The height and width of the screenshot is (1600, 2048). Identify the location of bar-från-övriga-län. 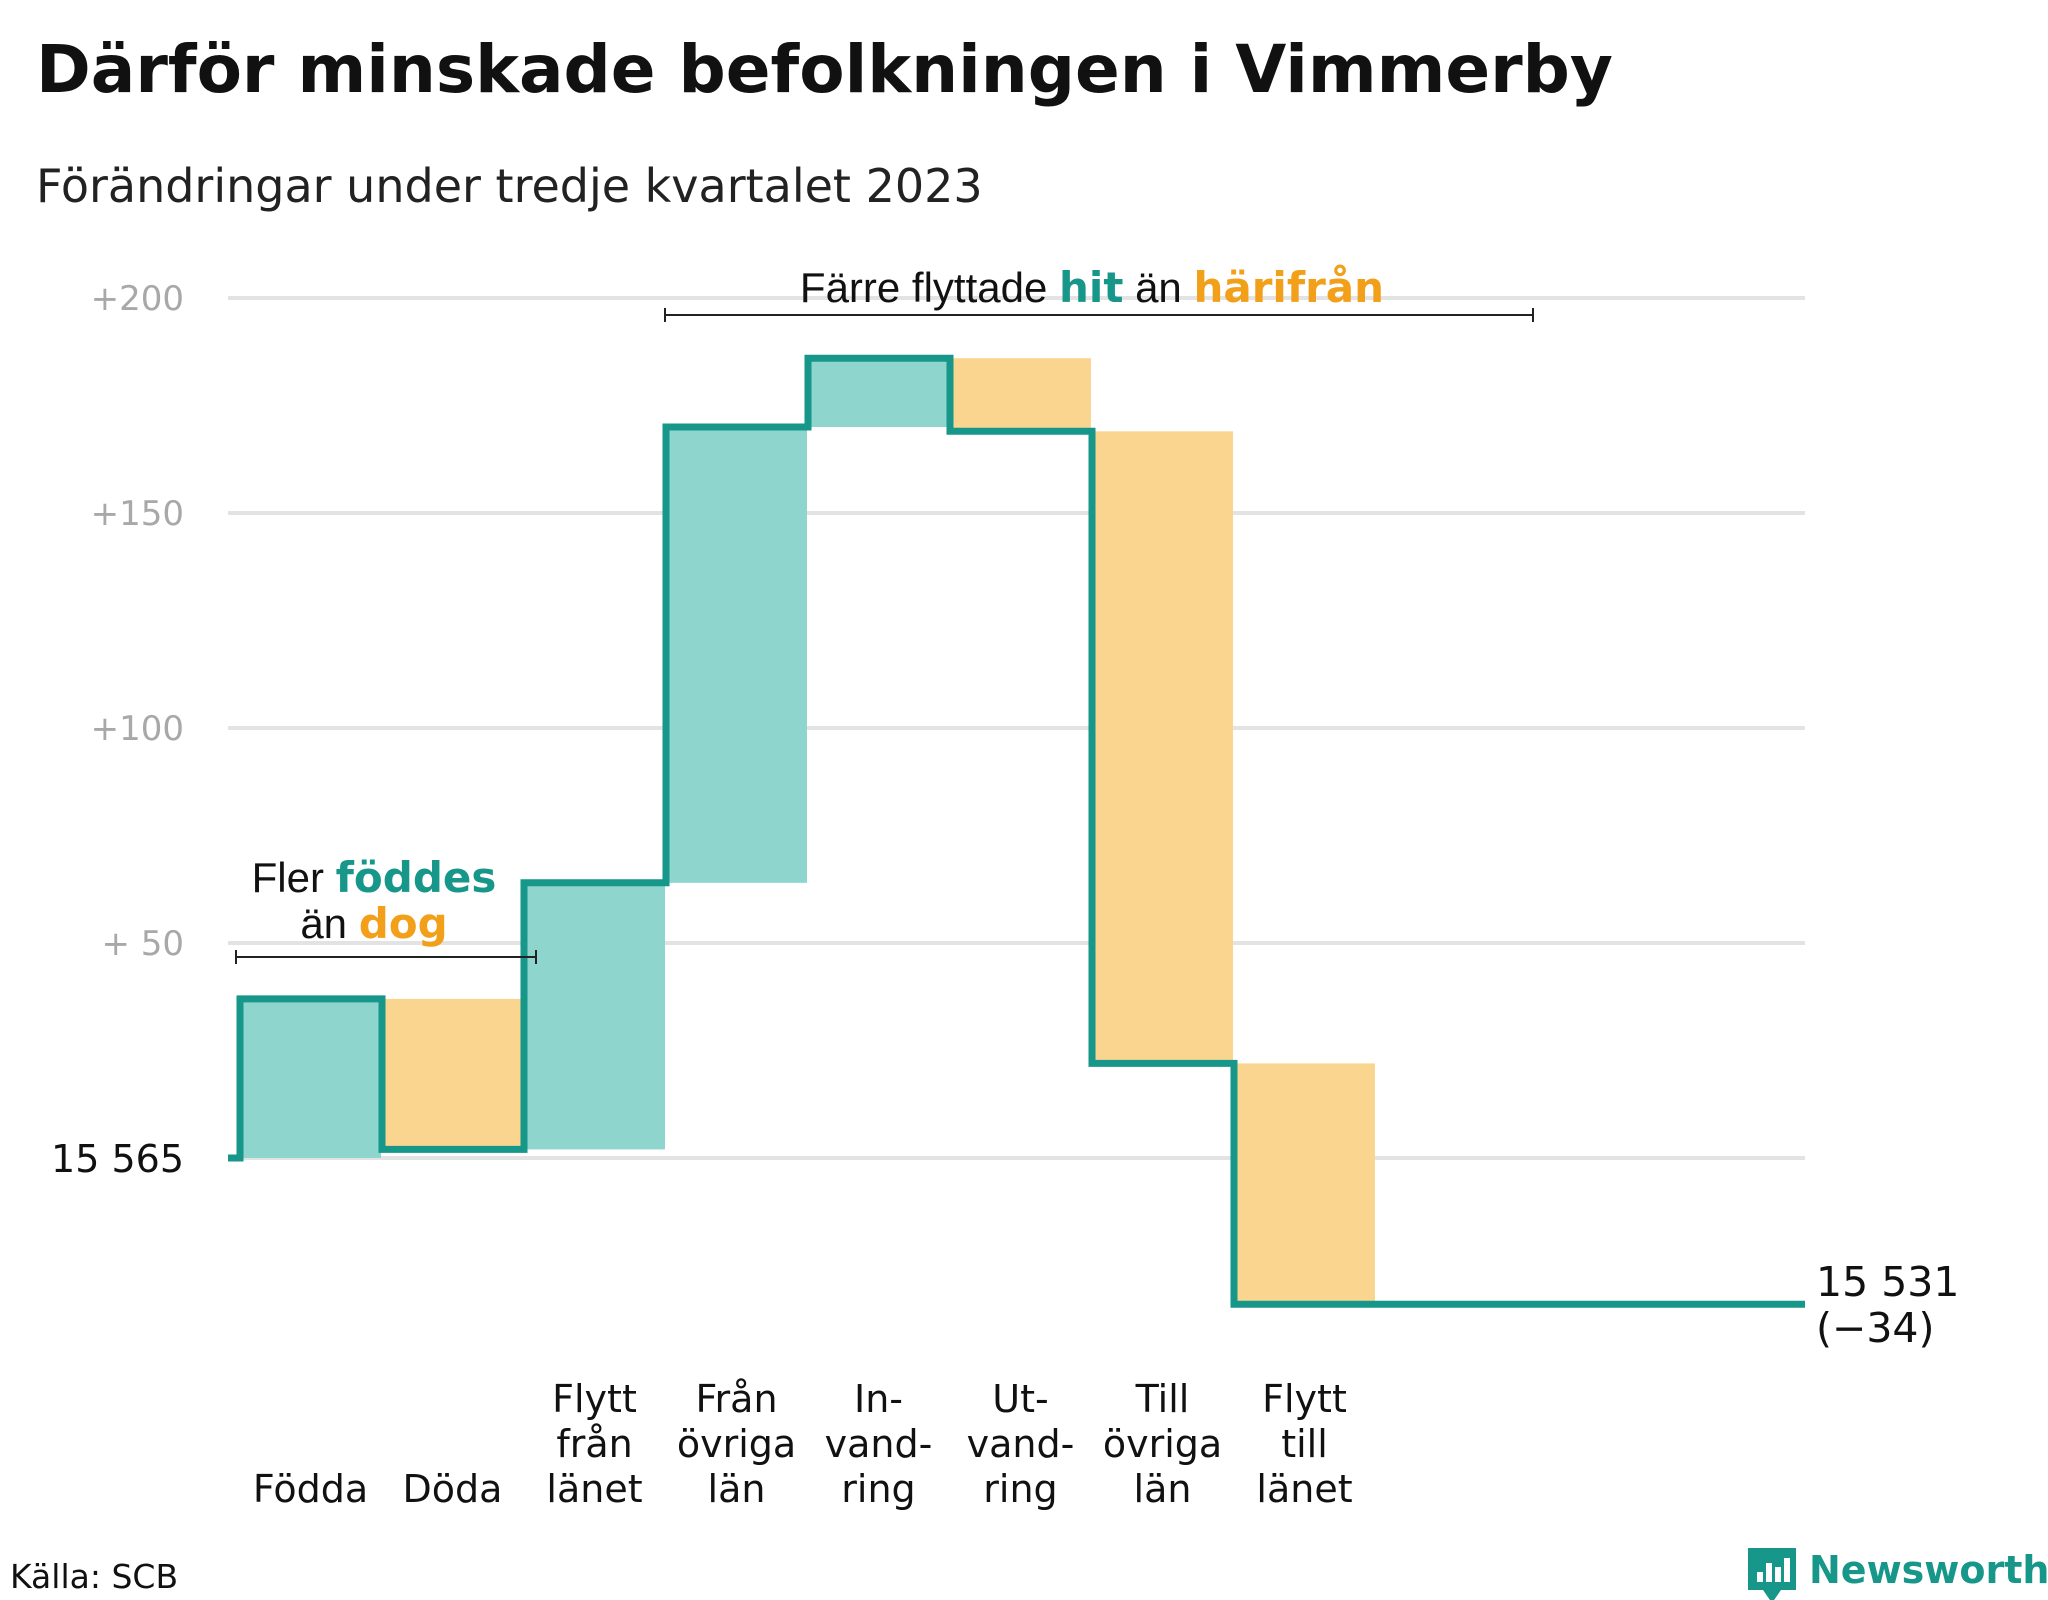
(736, 655).